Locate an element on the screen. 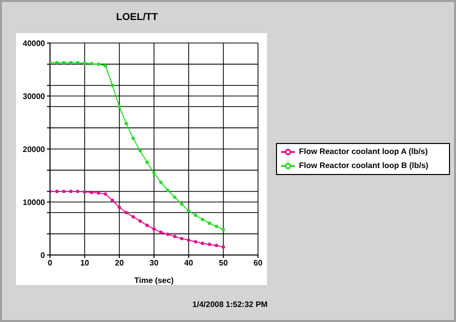 This screenshot has height=322, width=456. y-tick-label: 0 is located at coordinates (43, 255).